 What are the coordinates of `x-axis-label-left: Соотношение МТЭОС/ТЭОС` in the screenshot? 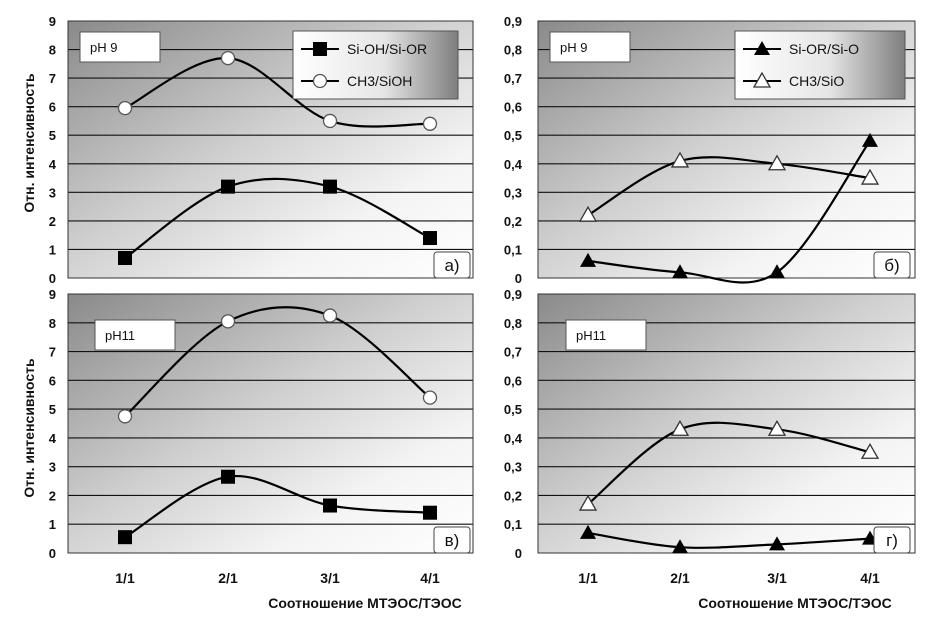 It's located at (365, 603).